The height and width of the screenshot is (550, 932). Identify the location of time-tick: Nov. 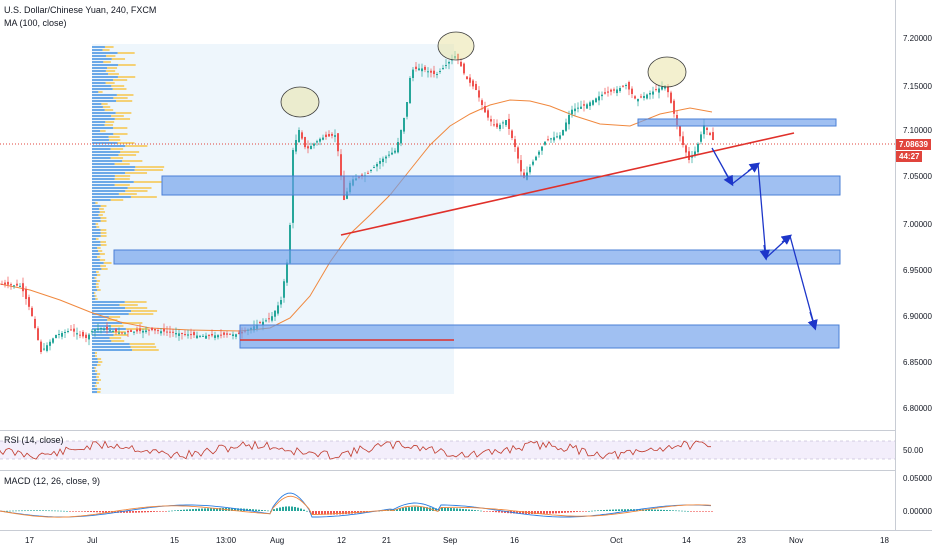
(796, 540).